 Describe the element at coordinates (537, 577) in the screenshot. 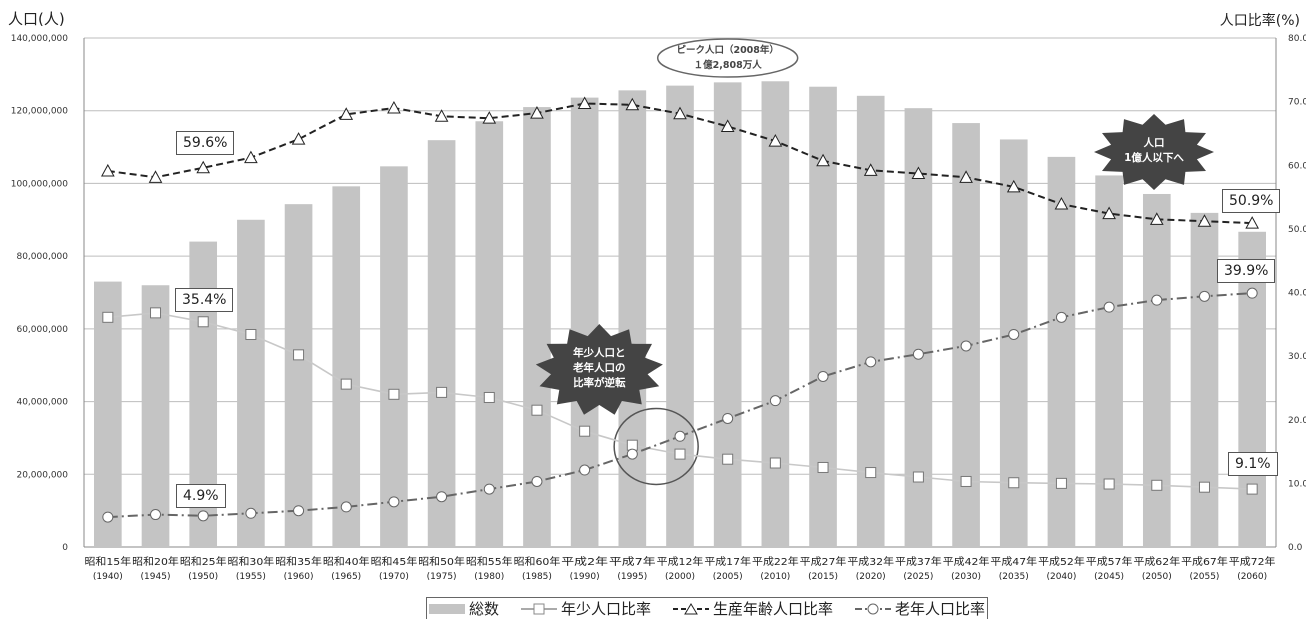

I see `x-tick-year: (1985)` at that location.